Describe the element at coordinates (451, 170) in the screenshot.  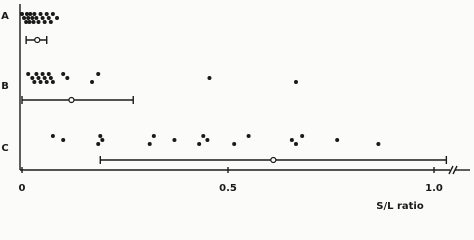
I see `axis-break` at that location.